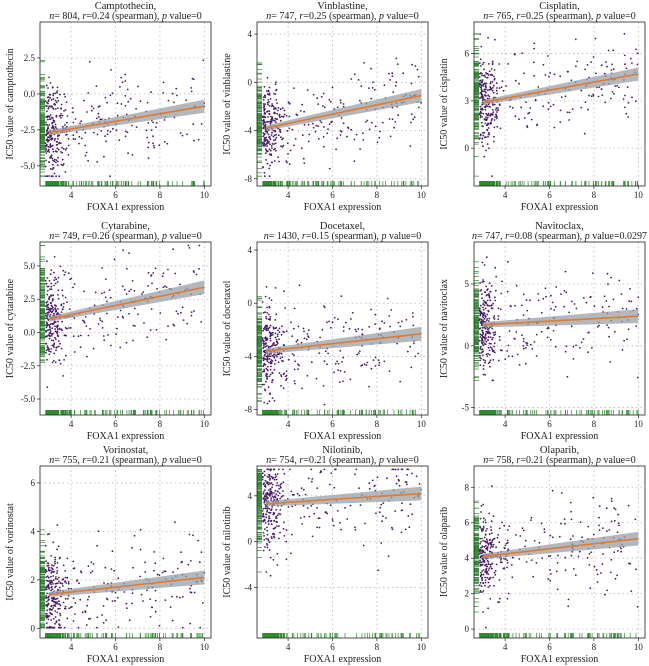 This screenshot has width=649, height=666. Describe the element at coordinates (342, 16) in the screenshot. I see `chart-stats: n= 747, r=0.25 (spearman), p value=0` at that location.